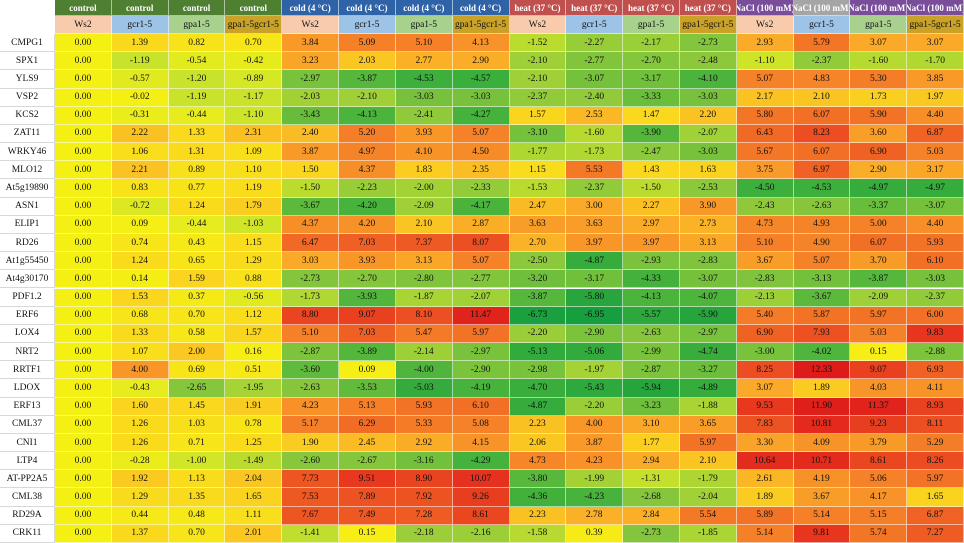 The height and width of the screenshot is (543, 964). Describe the element at coordinates (27, 206) in the screenshot. I see `gene-label: ASN1` at that location.